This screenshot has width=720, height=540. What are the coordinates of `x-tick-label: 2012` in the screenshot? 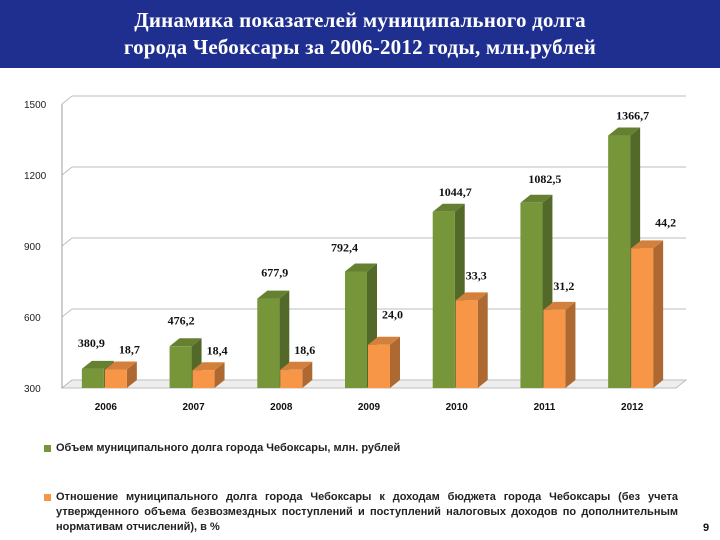 It's located at (632, 407).